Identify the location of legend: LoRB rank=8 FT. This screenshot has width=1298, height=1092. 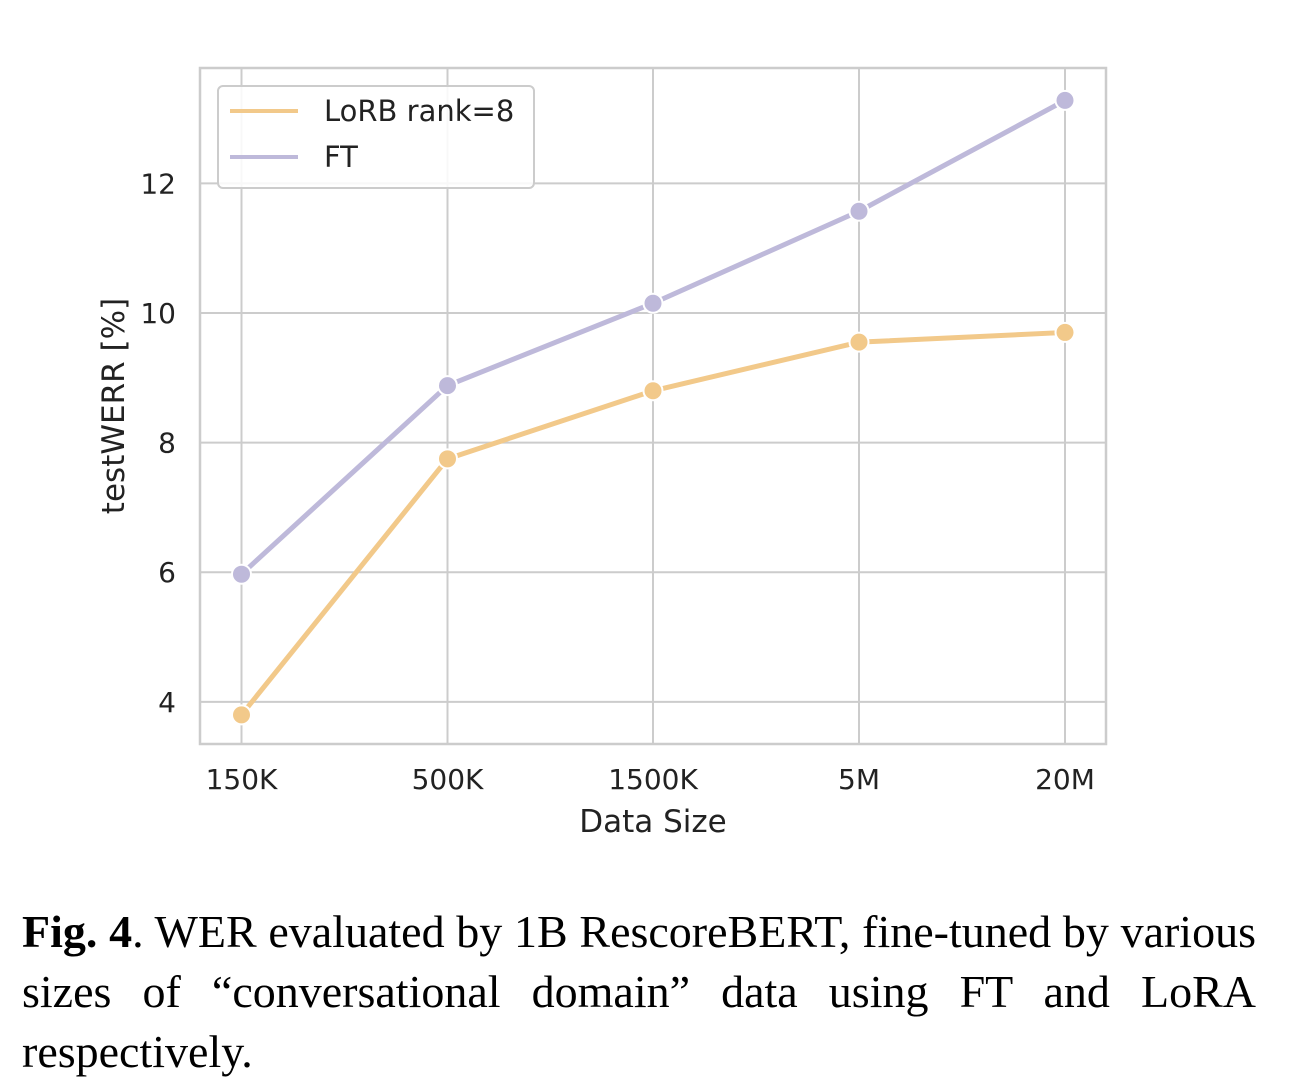
(376, 137).